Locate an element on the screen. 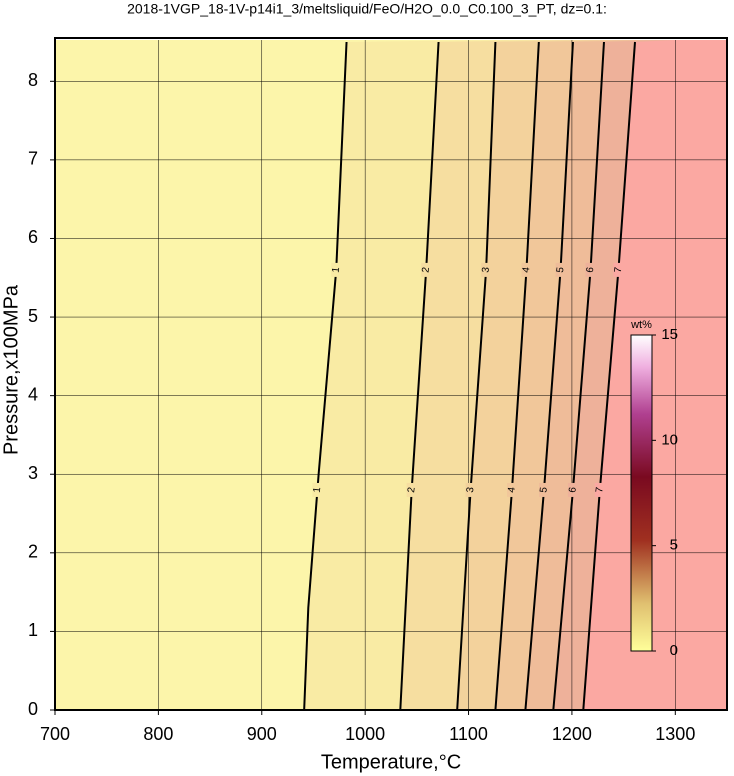 Image resolution: width=734 pixels, height=776 pixels. colorbar-tick-label: 0 is located at coordinates (674, 650).